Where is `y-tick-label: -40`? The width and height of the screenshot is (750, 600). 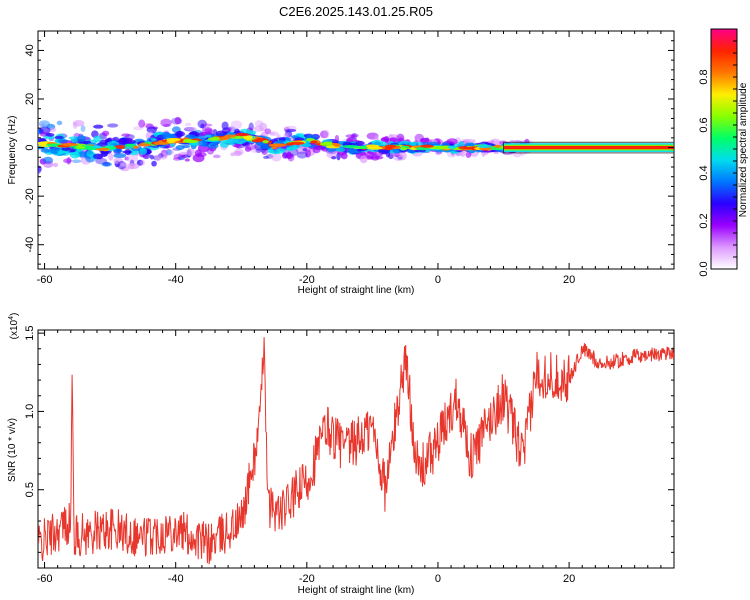 y-tick-label: -40 is located at coordinates (30, 245).